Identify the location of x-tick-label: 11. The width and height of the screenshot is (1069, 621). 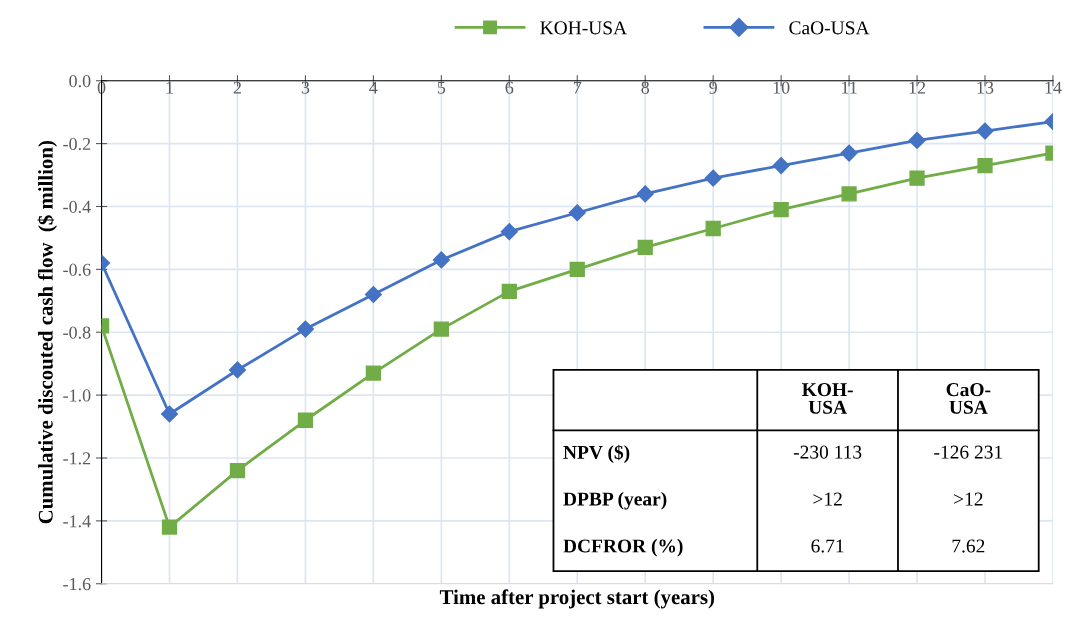
(849, 87).